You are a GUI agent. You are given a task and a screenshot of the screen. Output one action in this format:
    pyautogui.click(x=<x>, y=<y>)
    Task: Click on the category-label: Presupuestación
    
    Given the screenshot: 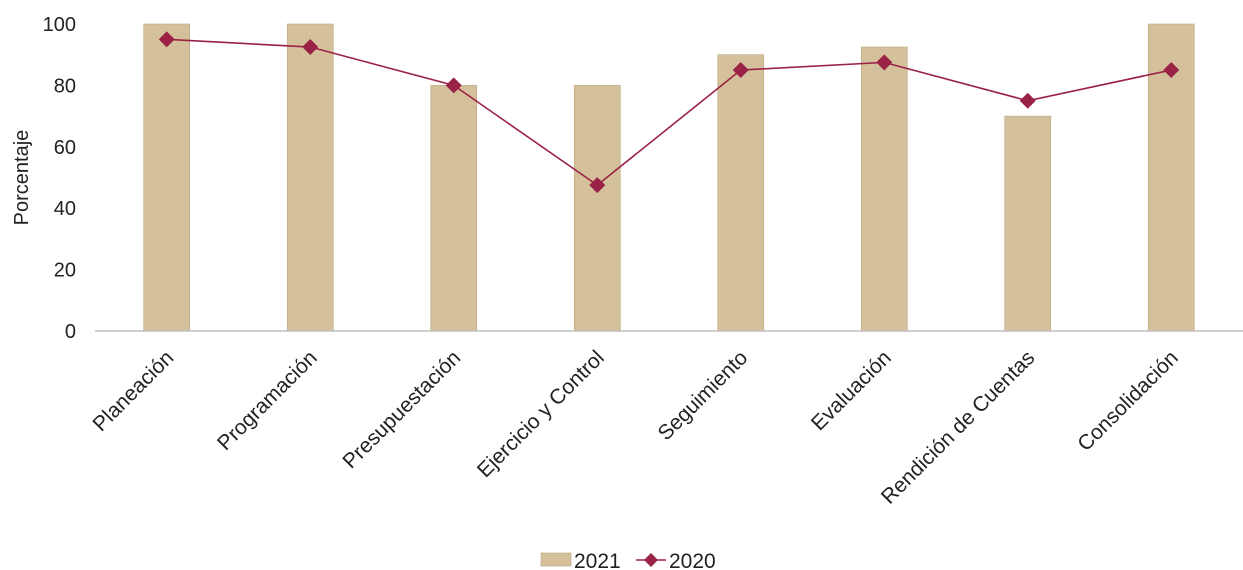 What is the action you would take?
    pyautogui.click(x=401, y=409)
    